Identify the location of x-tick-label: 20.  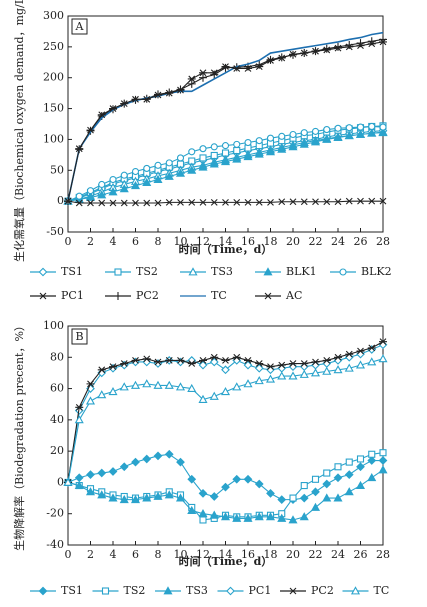
(293, 241).